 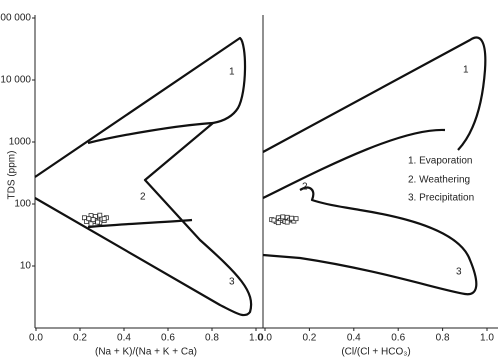 What do you see at coordinates (375, 352) in the screenshot?
I see `x-axis-label: (Cl/(Cl + HCO₃)` at bounding box center [375, 352].